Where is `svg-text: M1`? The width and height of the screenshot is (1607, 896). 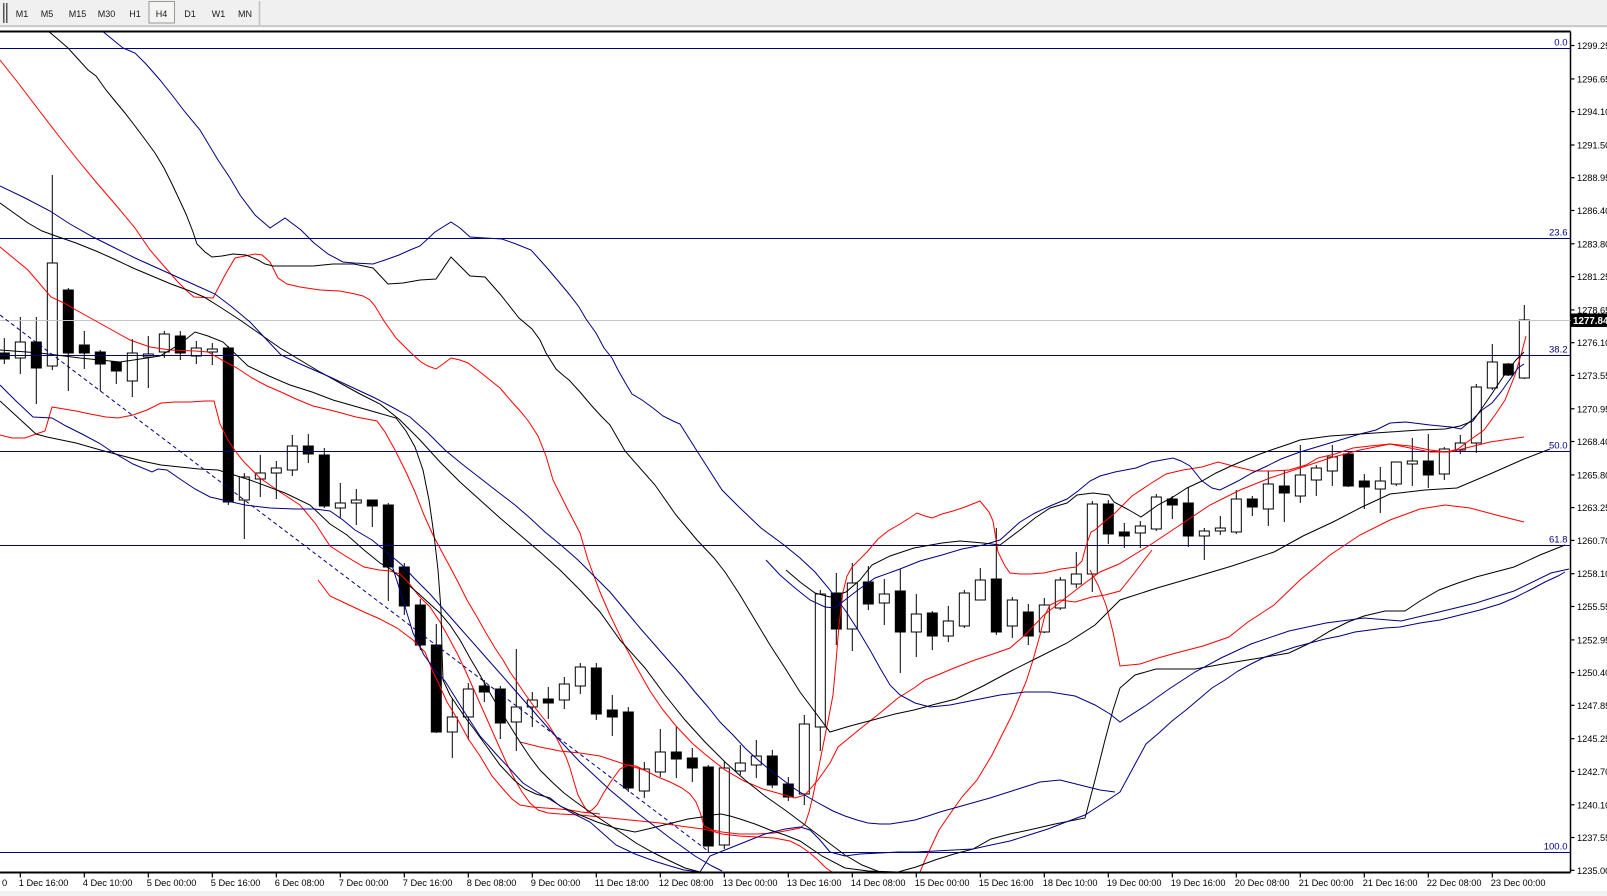 svg-text: M1 is located at coordinates (22, 14).